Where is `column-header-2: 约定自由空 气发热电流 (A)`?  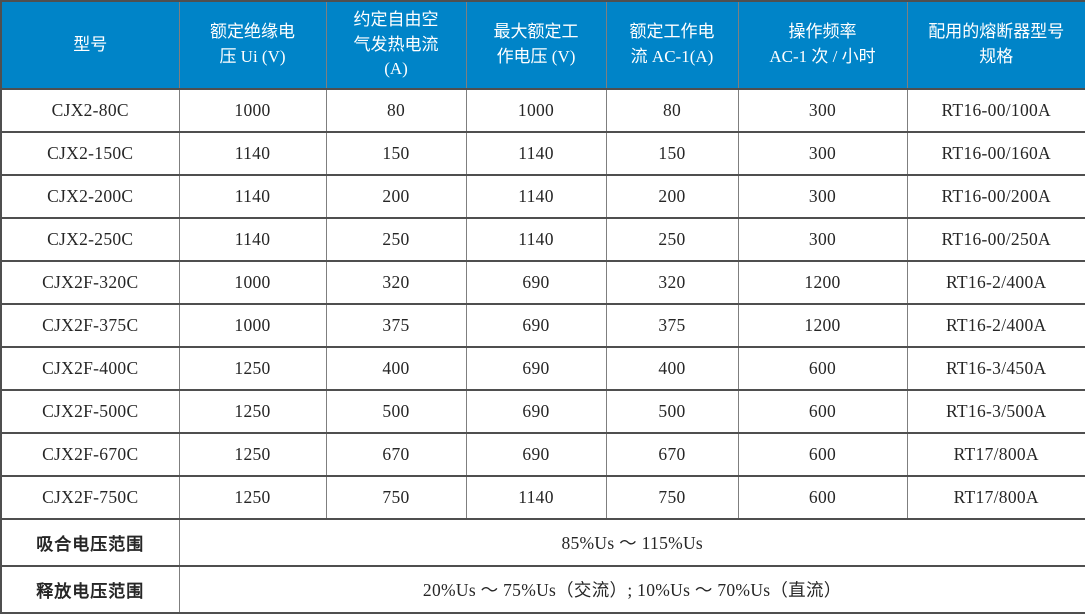 column-header-2: 约定自由空 气发热电流 (A) is located at coordinates (396, 45).